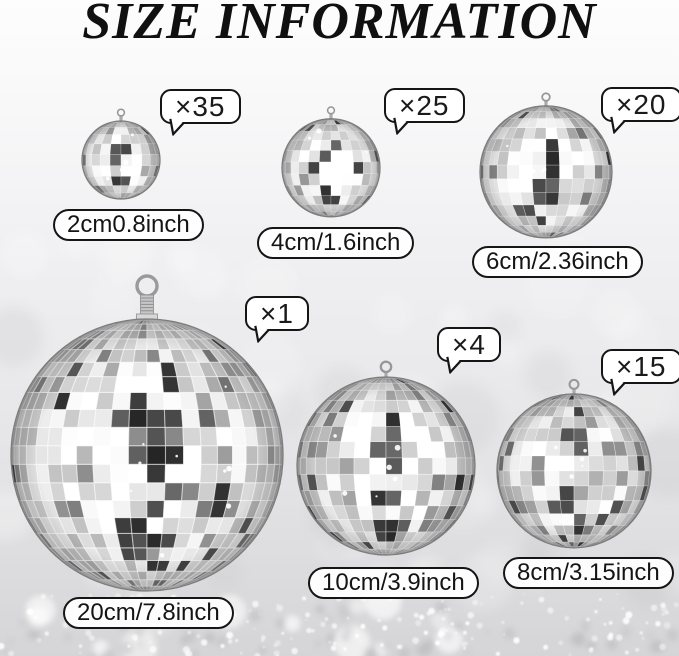 The width and height of the screenshot is (679, 656). I want to click on quantity-text: ×4, so click(469, 344).